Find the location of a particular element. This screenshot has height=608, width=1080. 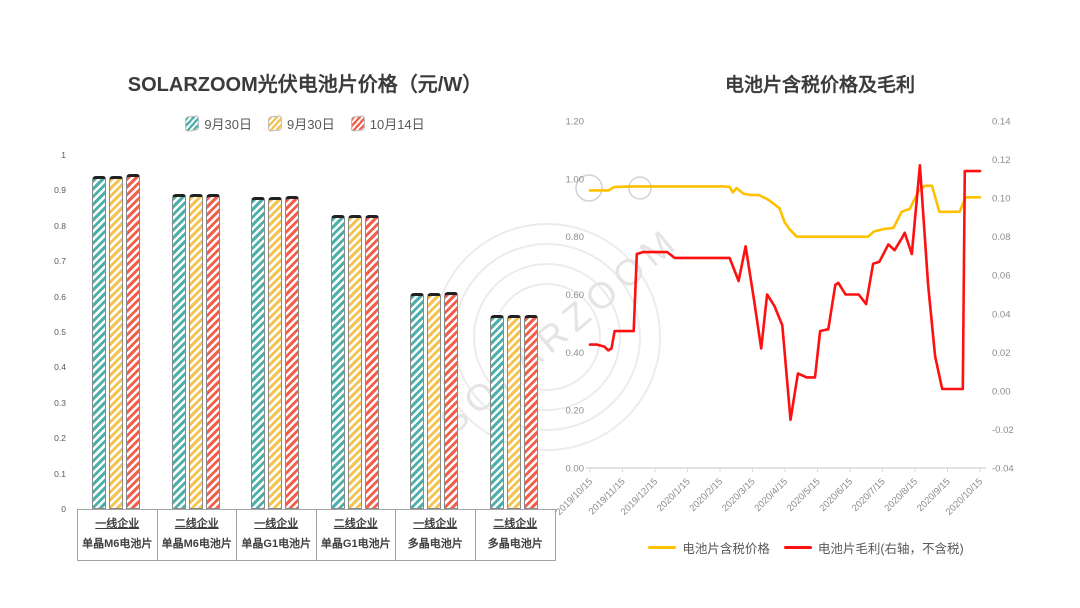

left-axis-tick-label: 0.60 is located at coordinates (575, 295).